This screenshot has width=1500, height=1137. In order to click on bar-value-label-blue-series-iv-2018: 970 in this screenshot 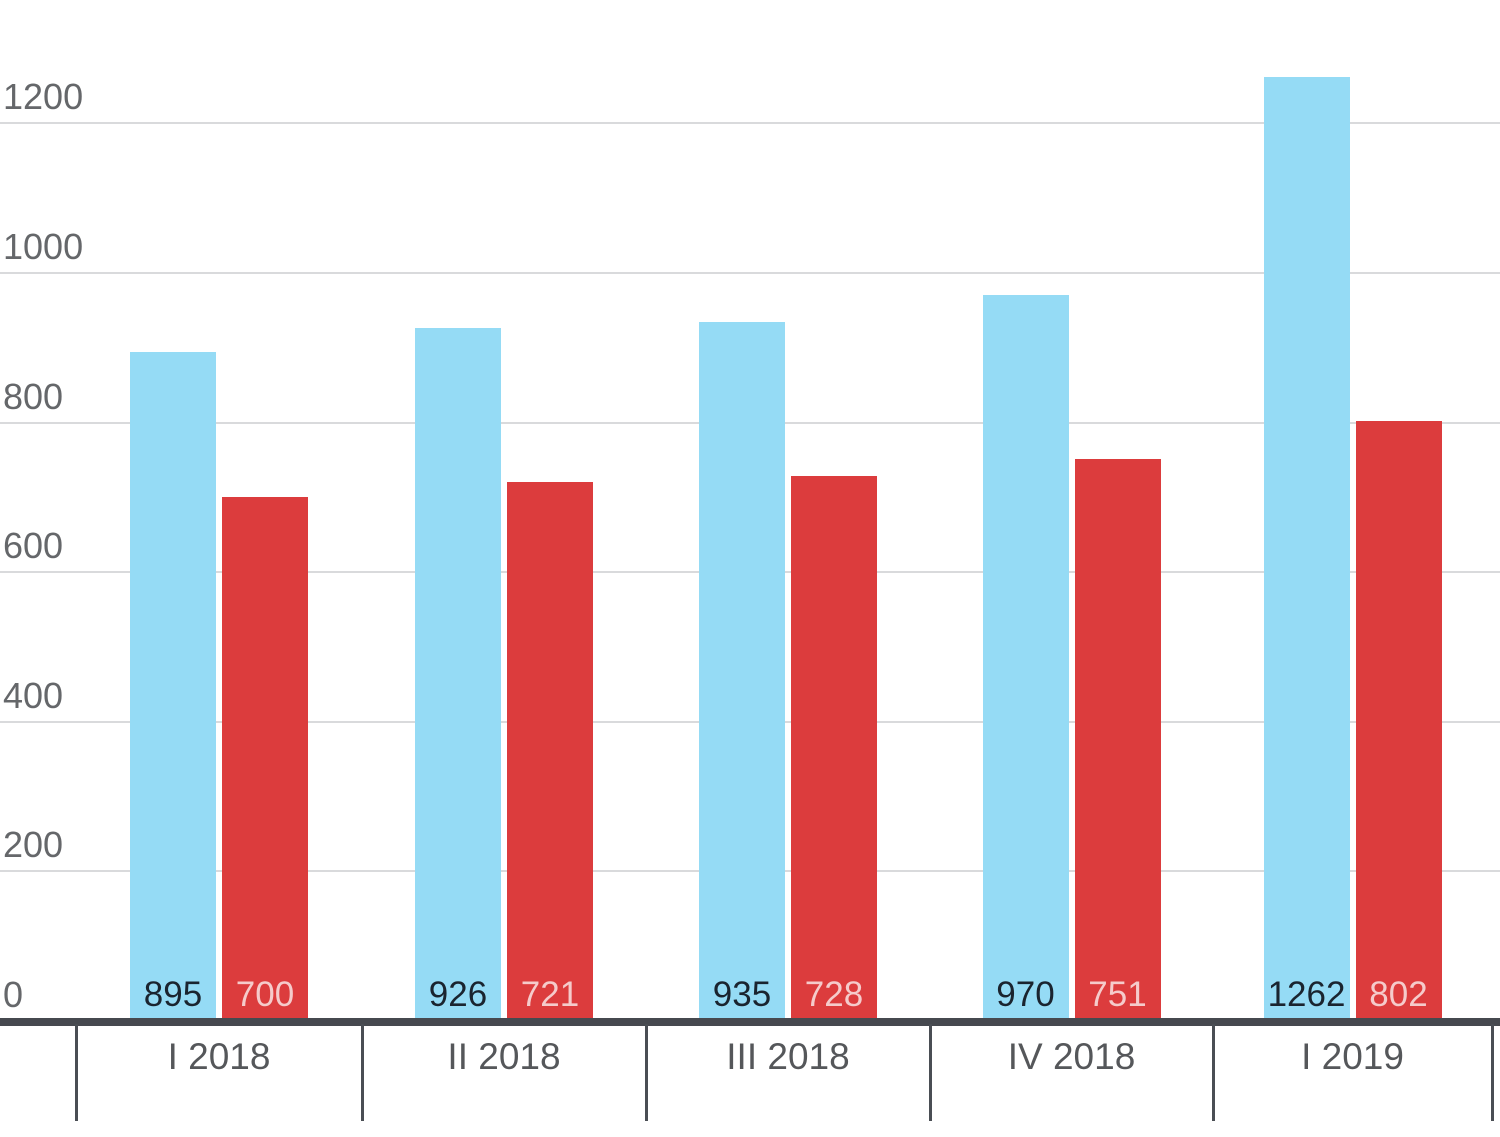, I will do `click(1025, 994)`.